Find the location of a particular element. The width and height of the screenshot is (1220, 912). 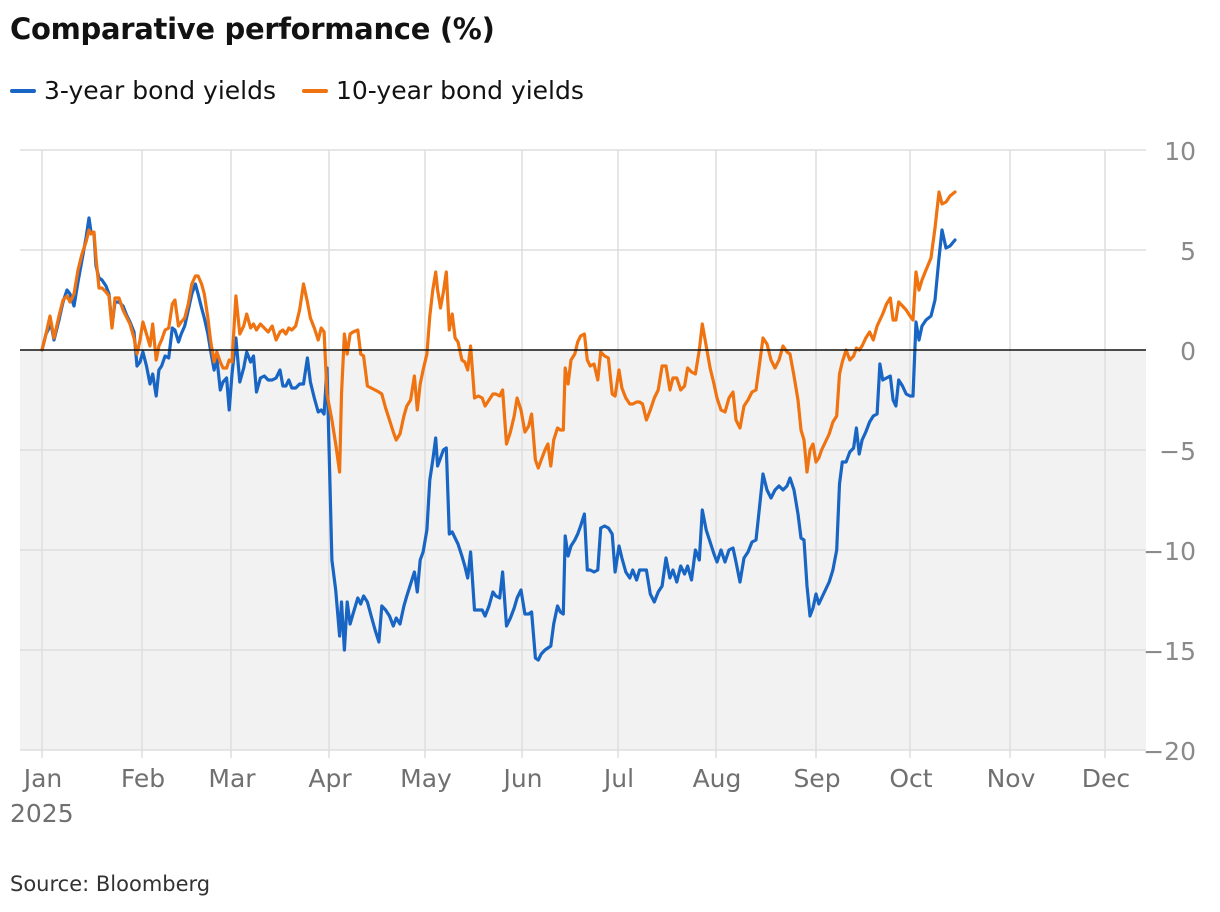

x-tick-label: Dec is located at coordinates (1106, 778).